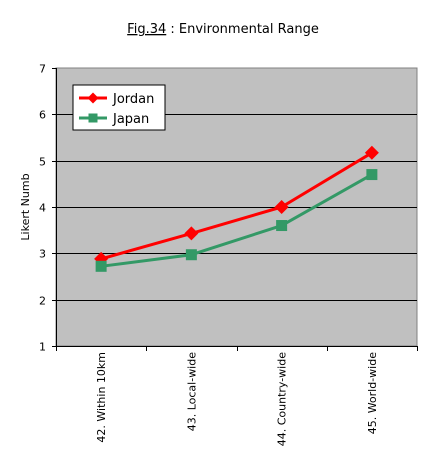  Describe the element at coordinates (42, 162) in the screenshot. I see `y-tick-label: 5` at that location.